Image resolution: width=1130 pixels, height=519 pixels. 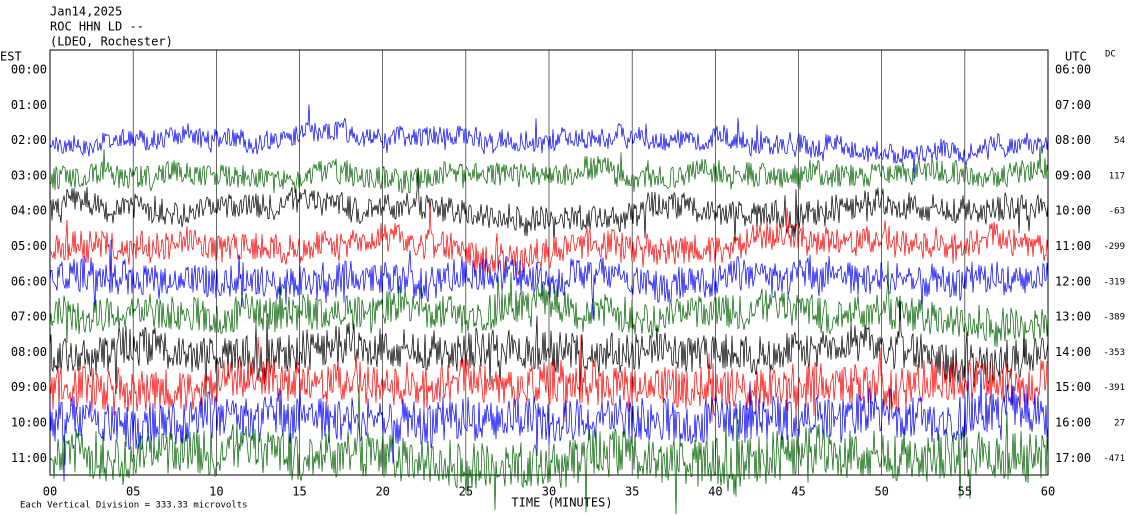 What do you see at coordinates (1114, 247) in the screenshot?
I see `dc-value: -299` at bounding box center [1114, 247].